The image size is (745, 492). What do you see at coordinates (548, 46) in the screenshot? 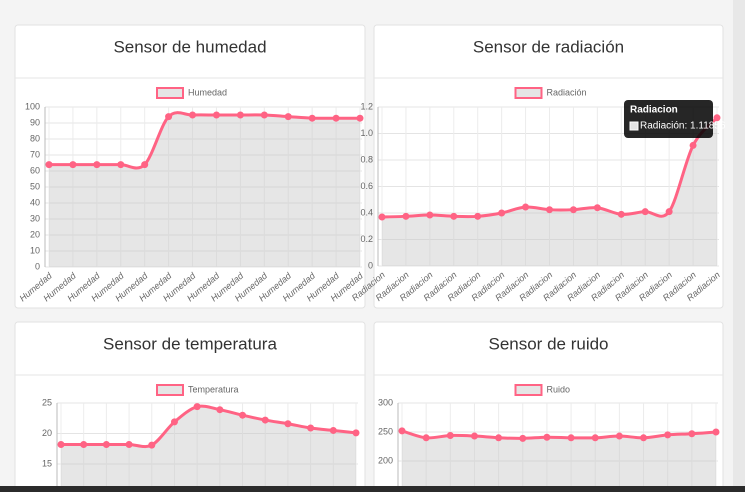
I see `chart-title: Sensor de radiación` at bounding box center [548, 46].